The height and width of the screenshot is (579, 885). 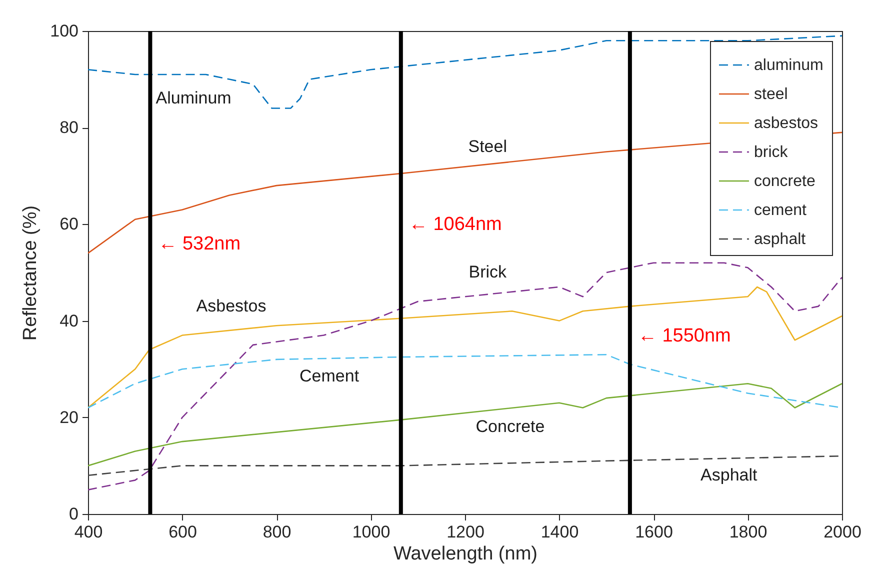 What do you see at coordinates (789, 65) in the screenshot?
I see `legend-label: aluminum` at bounding box center [789, 65].